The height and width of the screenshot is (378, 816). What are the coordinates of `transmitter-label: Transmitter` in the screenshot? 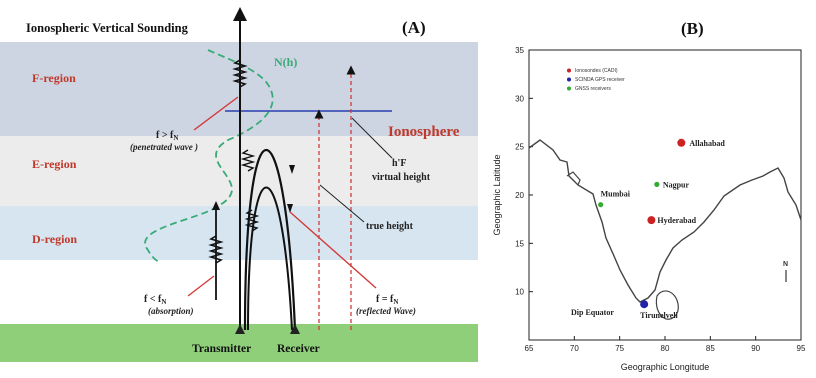 It's located at (221, 349).